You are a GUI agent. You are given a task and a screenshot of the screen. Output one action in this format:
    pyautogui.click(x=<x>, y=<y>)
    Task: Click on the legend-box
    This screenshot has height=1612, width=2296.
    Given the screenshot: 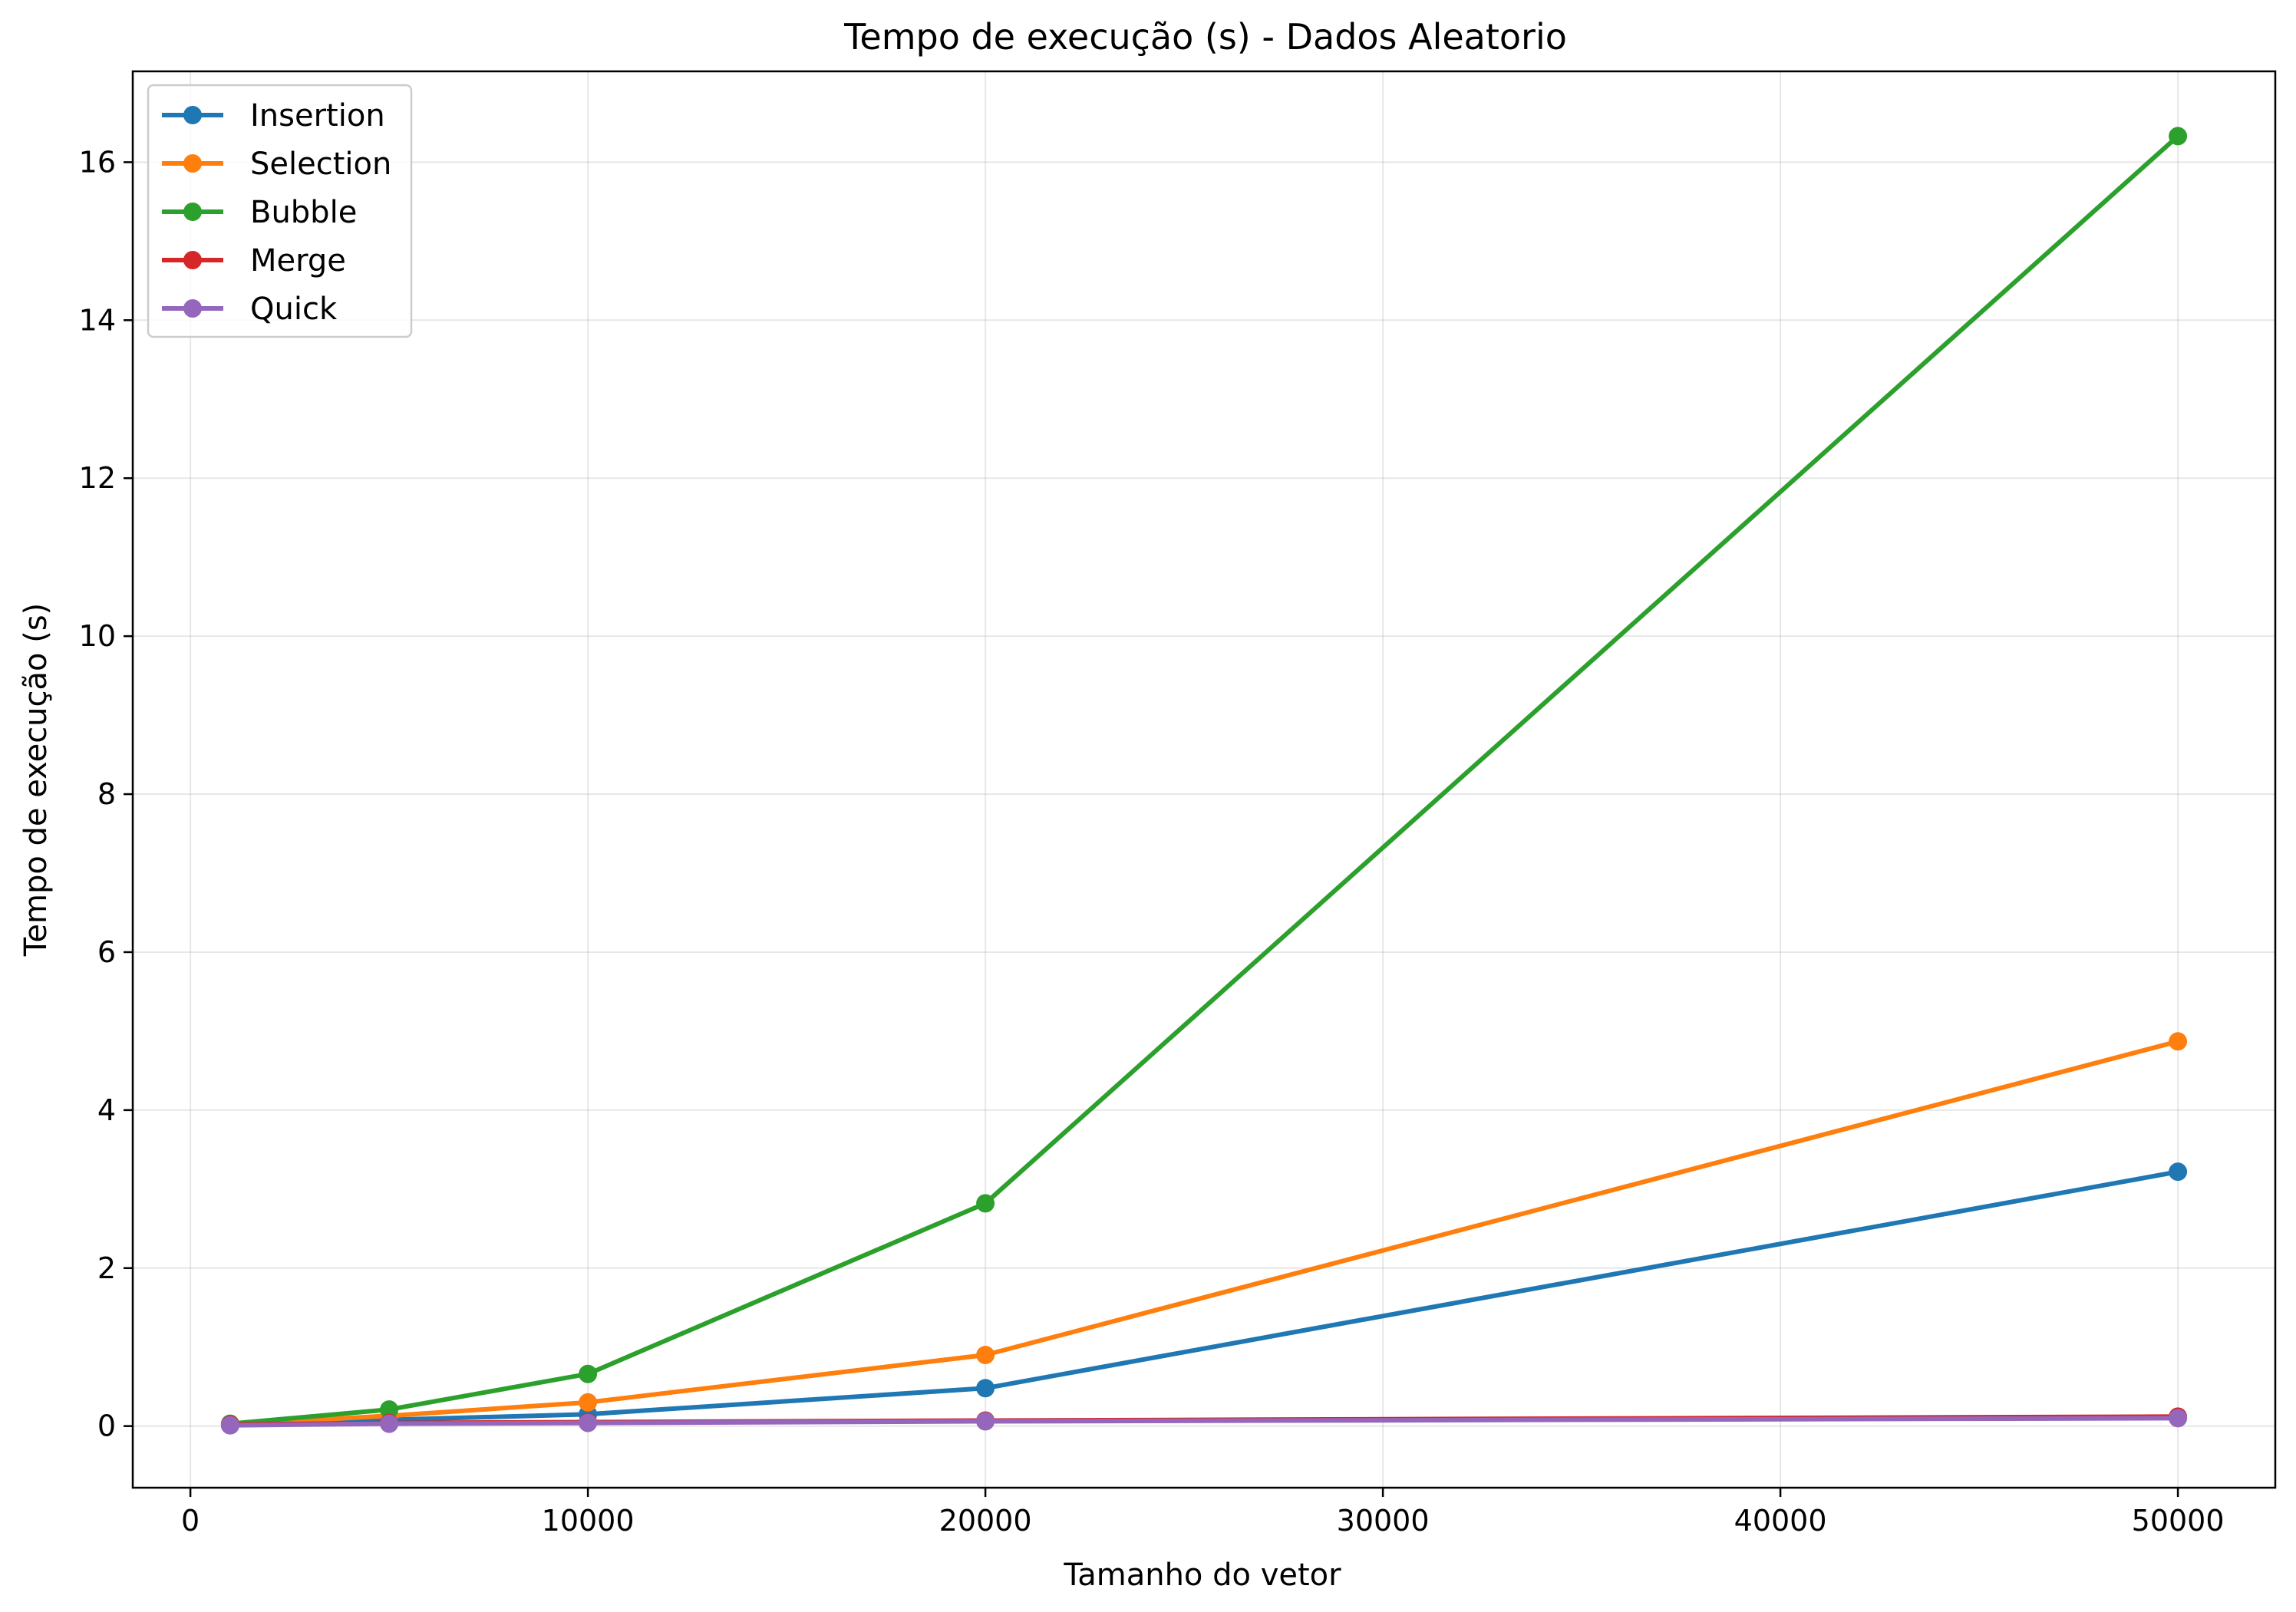 What is the action you would take?
    pyautogui.click(x=280, y=211)
    